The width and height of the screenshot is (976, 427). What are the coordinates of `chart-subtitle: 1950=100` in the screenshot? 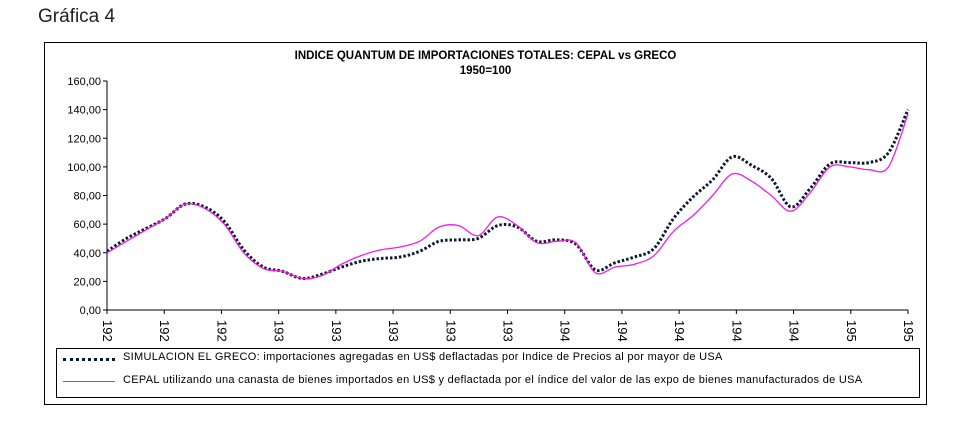 It's located at (485, 71).